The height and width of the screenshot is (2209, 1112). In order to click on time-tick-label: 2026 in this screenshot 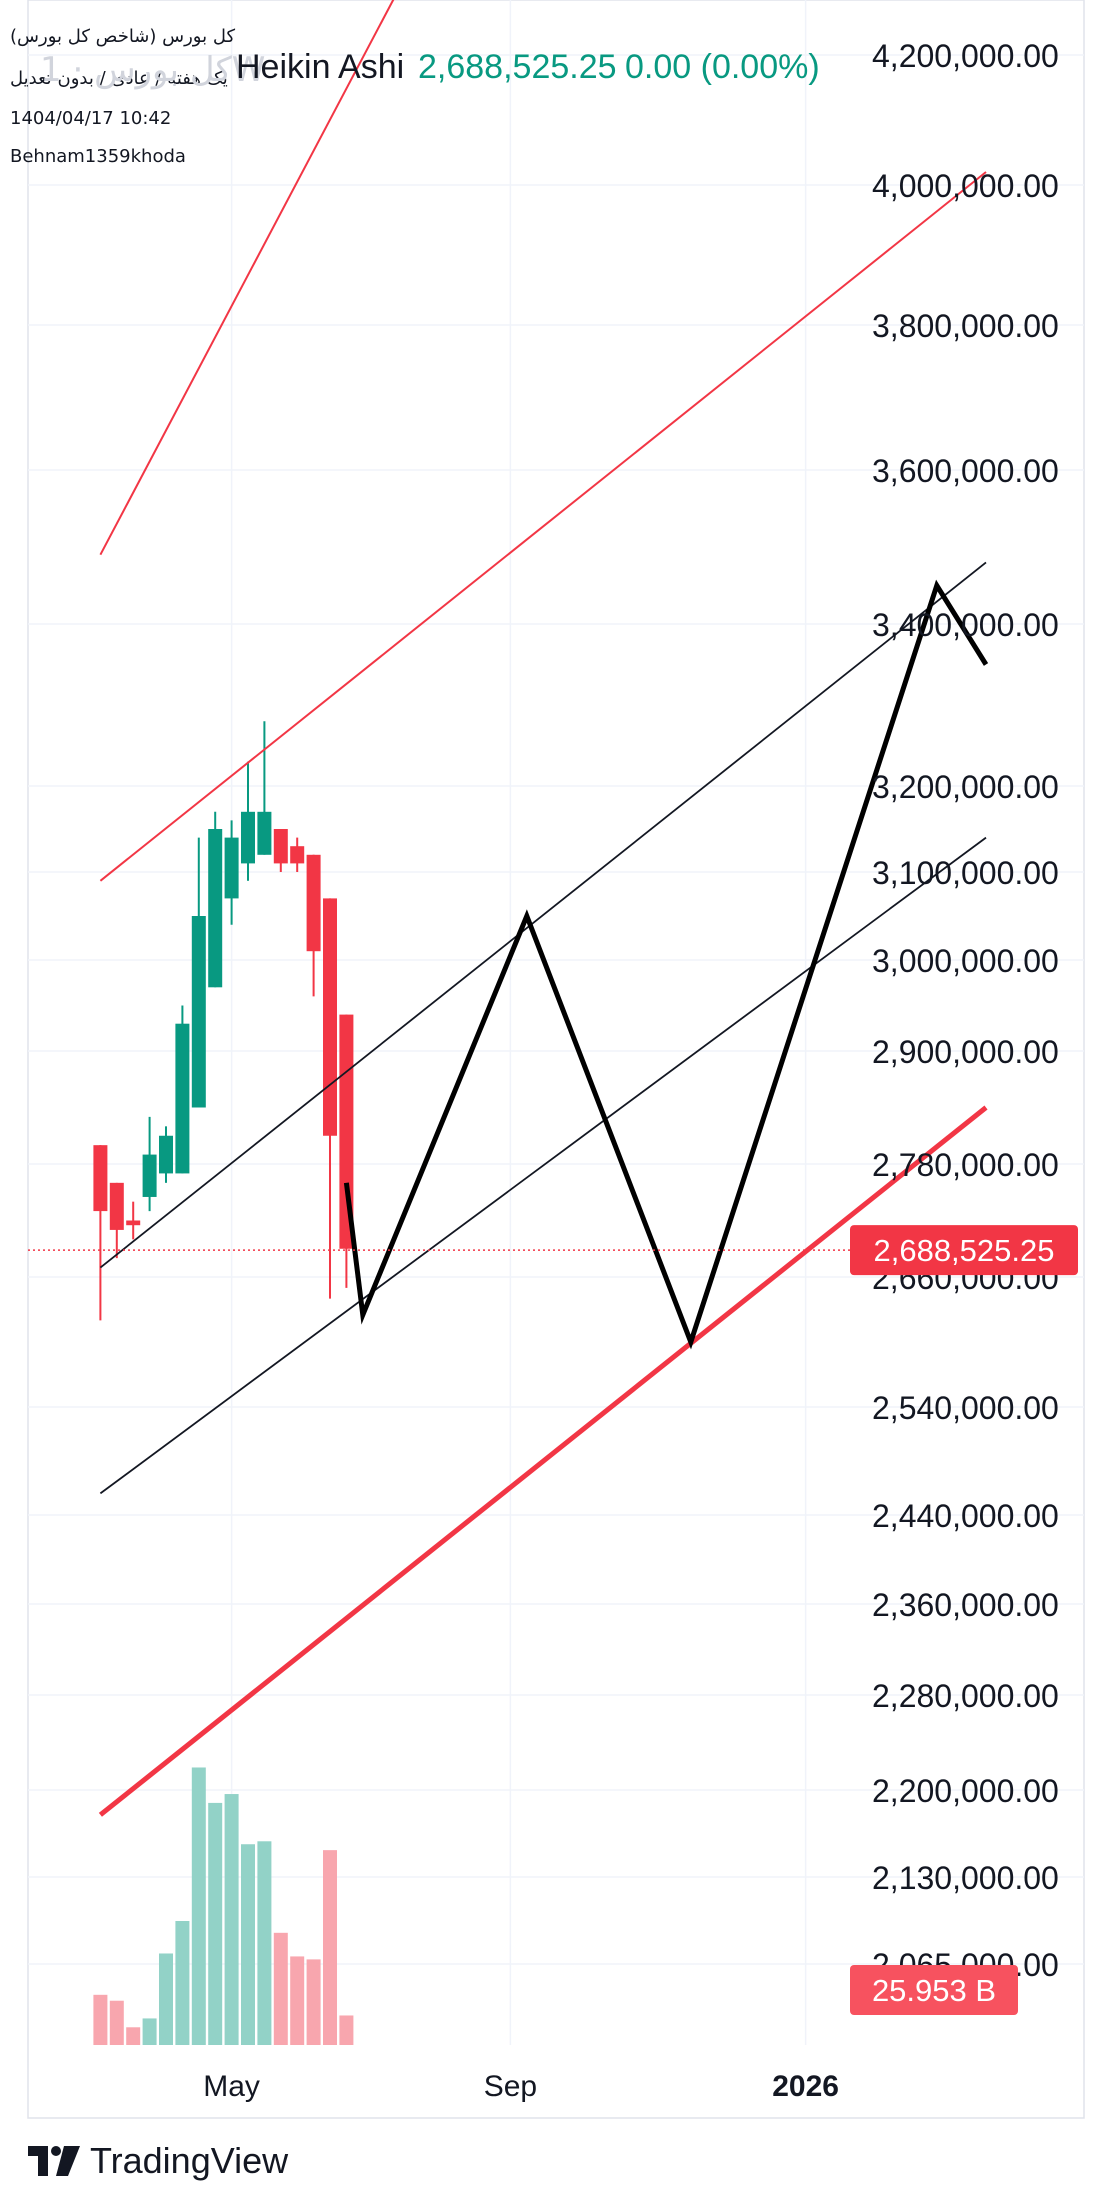, I will do `click(805, 2086)`.